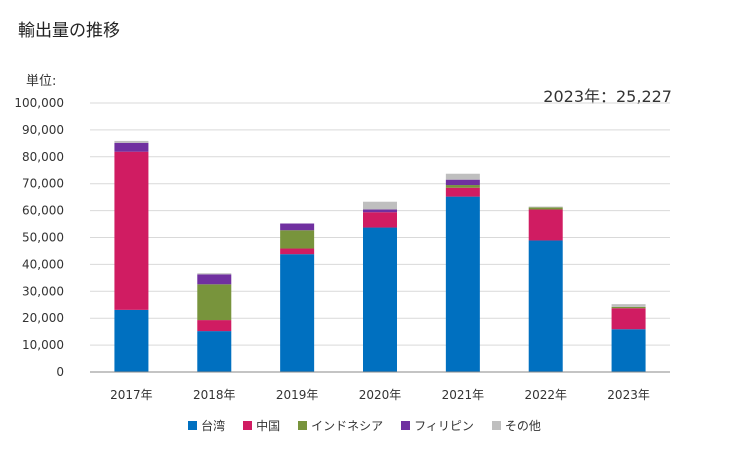  I want to click on x-tick-label: 2018年, so click(214, 395).